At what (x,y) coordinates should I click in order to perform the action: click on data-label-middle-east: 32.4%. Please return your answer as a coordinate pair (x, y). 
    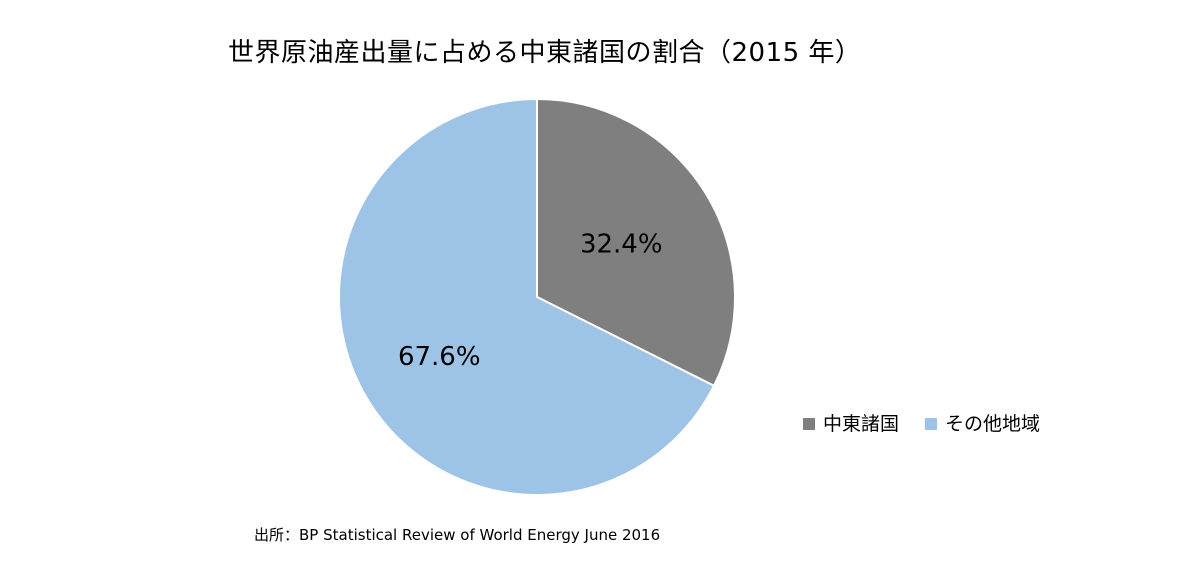
    Looking at the image, I should click on (621, 245).